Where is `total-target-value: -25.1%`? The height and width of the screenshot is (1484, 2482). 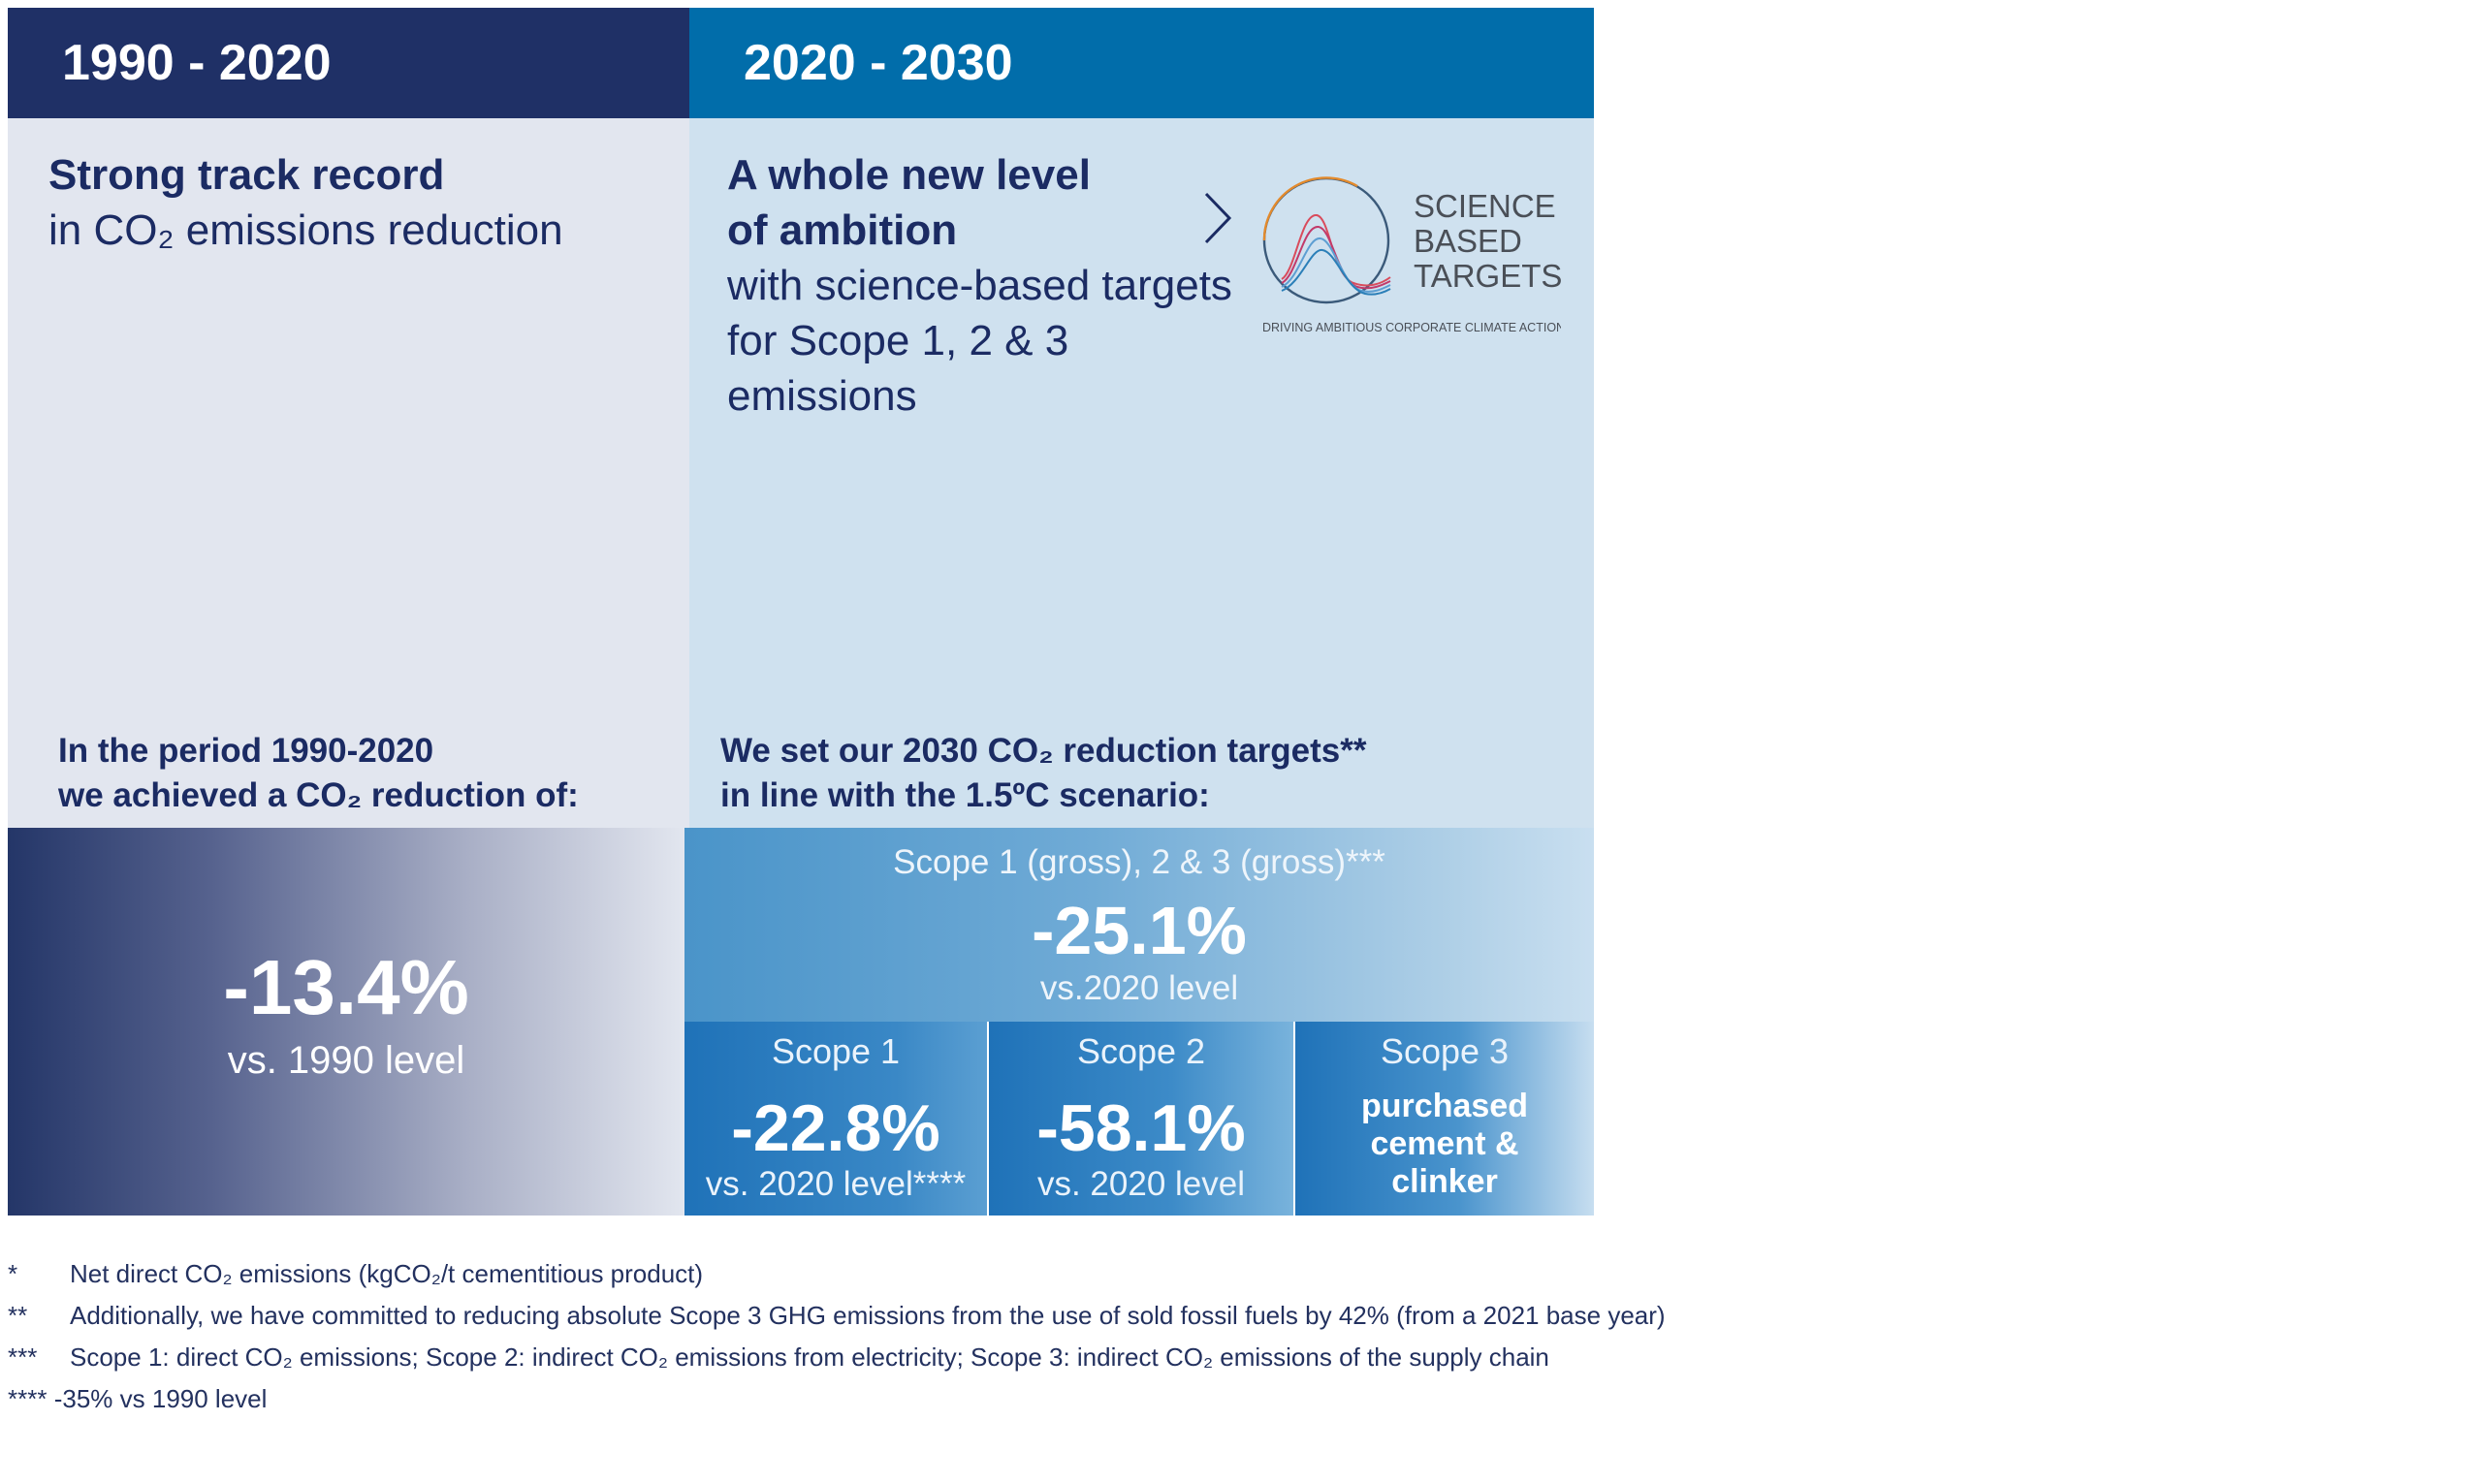
total-target-value: -25.1% is located at coordinates (1139, 930).